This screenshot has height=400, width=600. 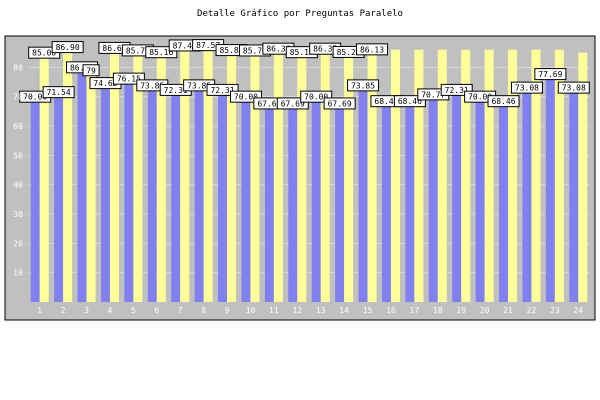 I want to click on x-tick-label: 9, so click(x=227, y=310).